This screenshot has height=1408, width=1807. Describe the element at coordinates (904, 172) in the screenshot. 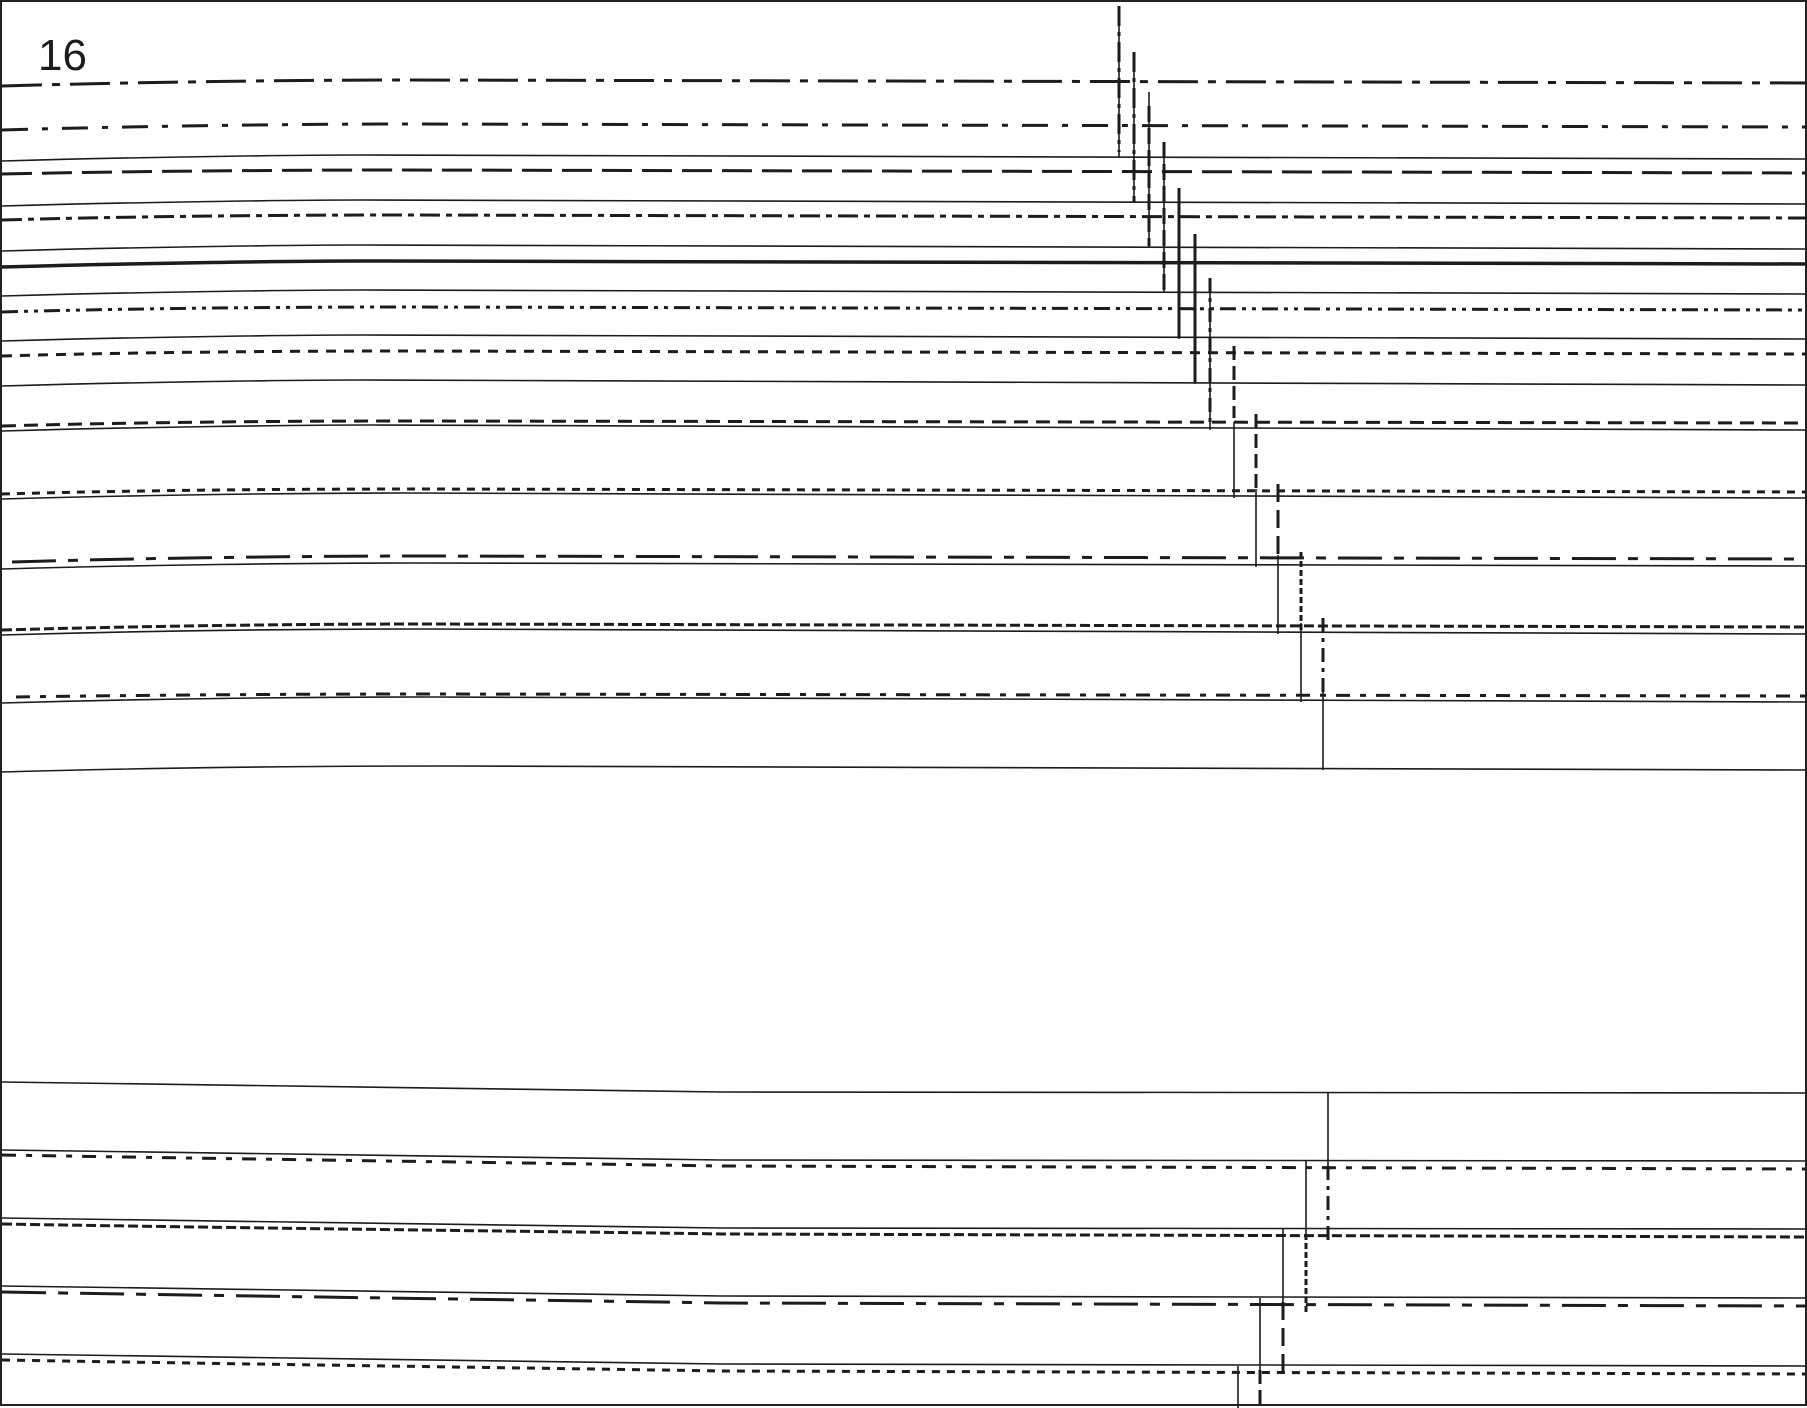

I see `long-dash-line` at that location.